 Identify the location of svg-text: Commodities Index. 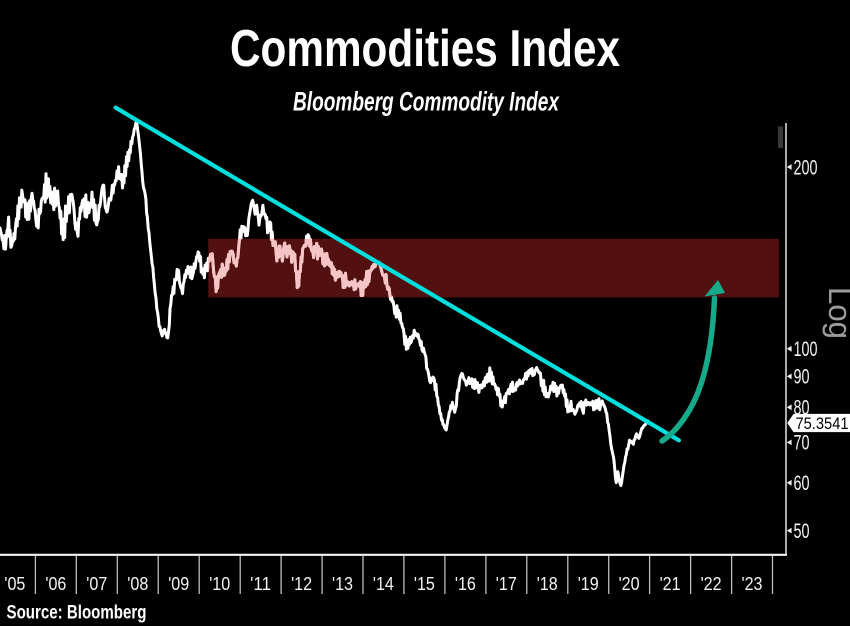
(425, 49).